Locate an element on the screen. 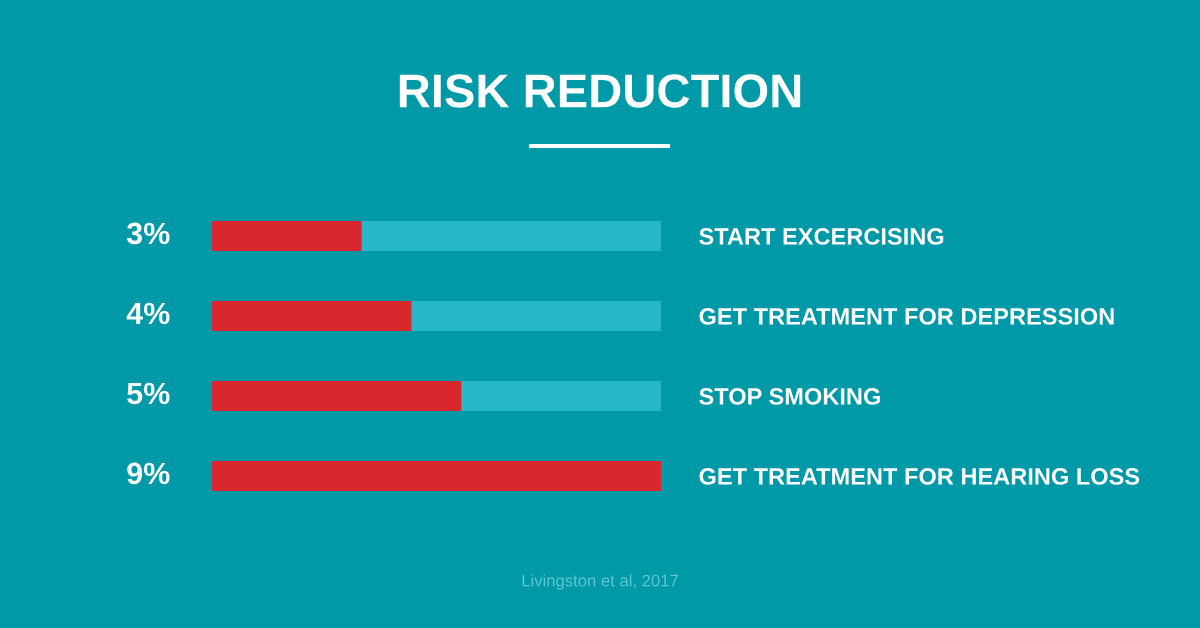  text: Livingston et al, 2017 is located at coordinates (600, 582).